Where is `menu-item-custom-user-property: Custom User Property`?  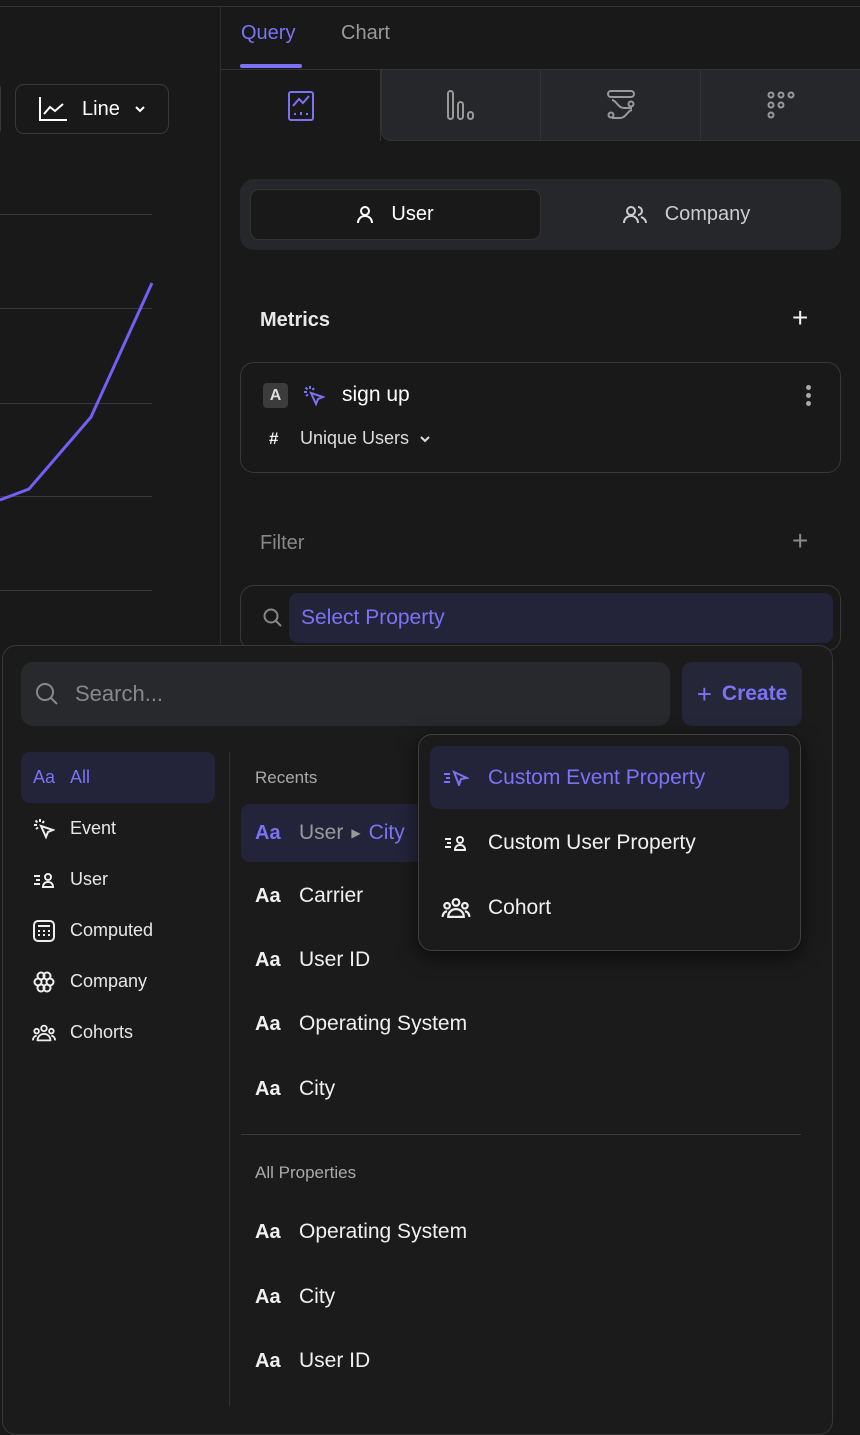
menu-item-custom-user-property: Custom User Property is located at coordinates (609, 842).